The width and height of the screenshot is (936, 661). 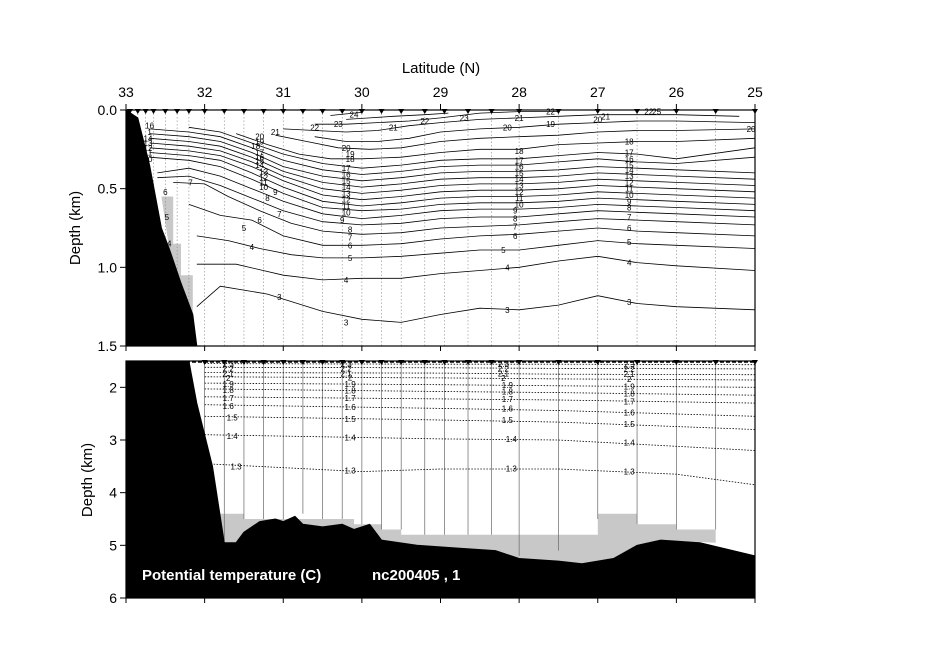 I want to click on lower-contour-label: 1.3, so click(x=512, y=468).